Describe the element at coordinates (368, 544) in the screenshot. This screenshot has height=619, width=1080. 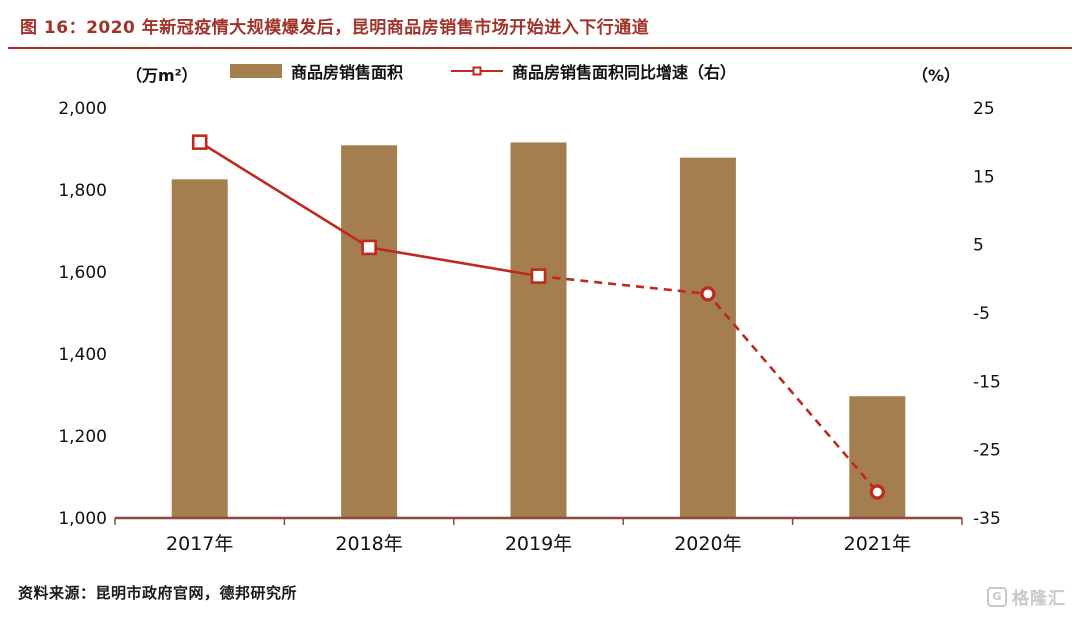
I see `x-axis-category-label: 2018年` at that location.